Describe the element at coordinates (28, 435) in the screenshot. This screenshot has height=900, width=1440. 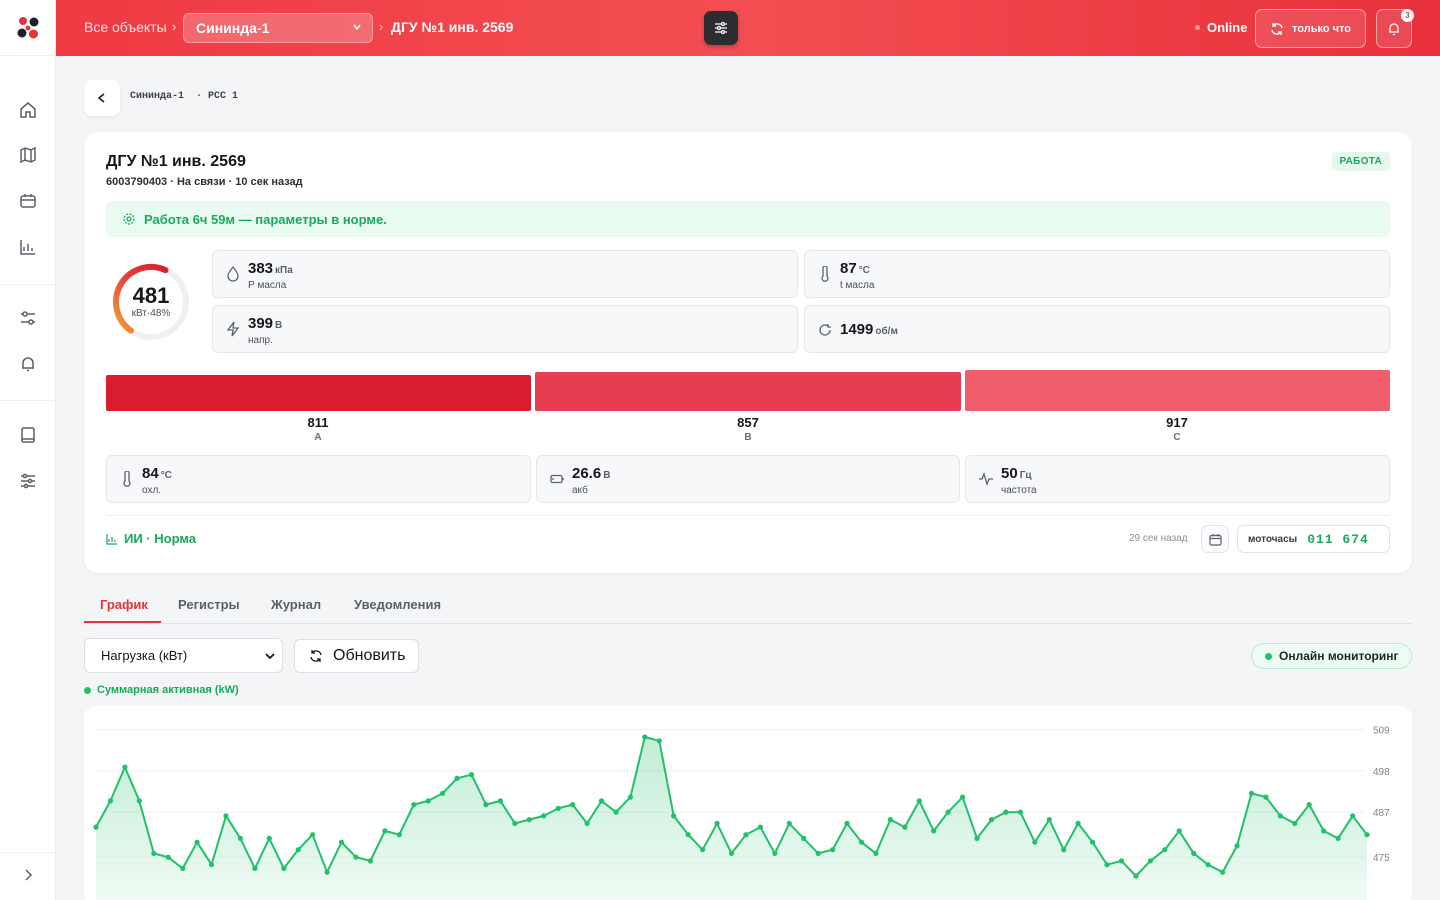
I see `book-icon` at that location.